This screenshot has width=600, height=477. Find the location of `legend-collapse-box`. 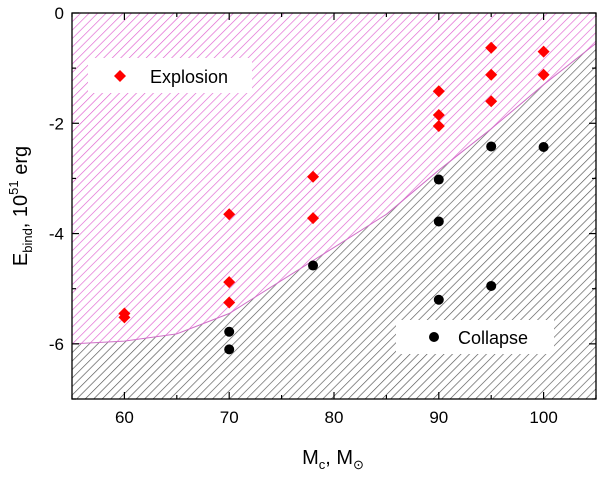

legend-collapse-box is located at coordinates (475, 337).